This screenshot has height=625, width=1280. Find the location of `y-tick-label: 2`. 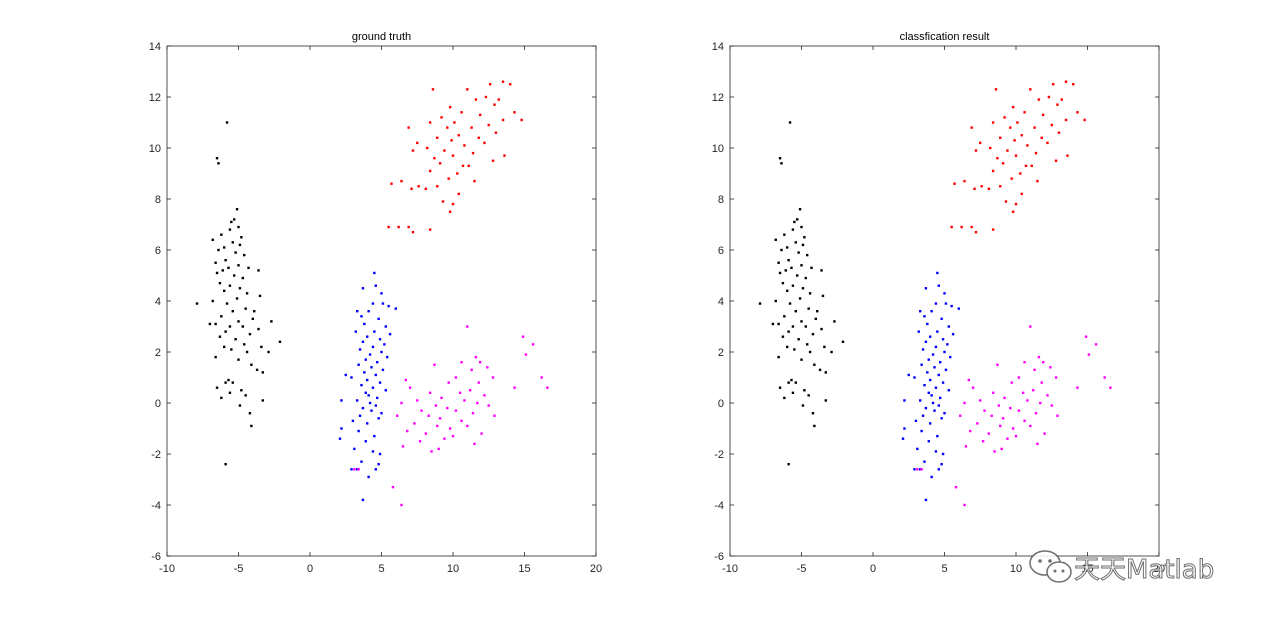

y-tick-label: 2 is located at coordinates (158, 353).